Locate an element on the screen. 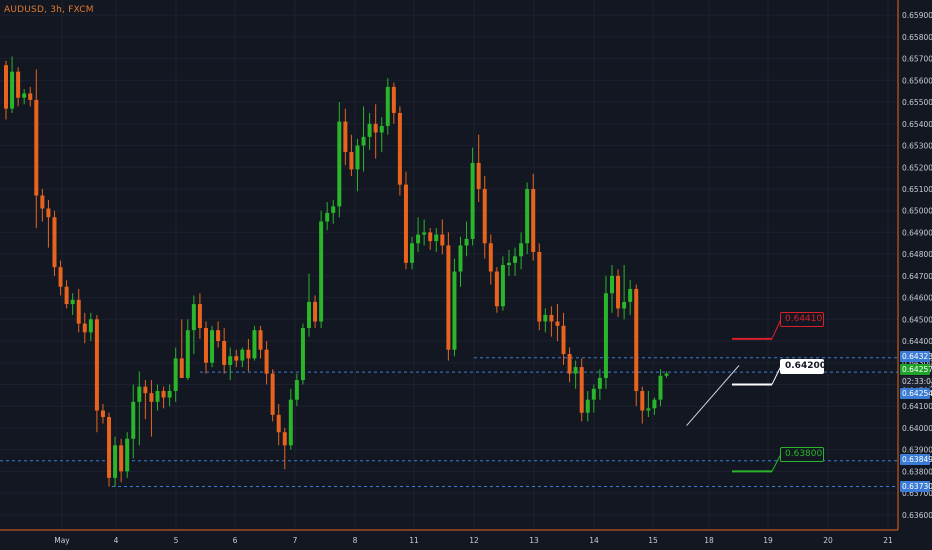  x-tick-label: 8 is located at coordinates (355, 540).